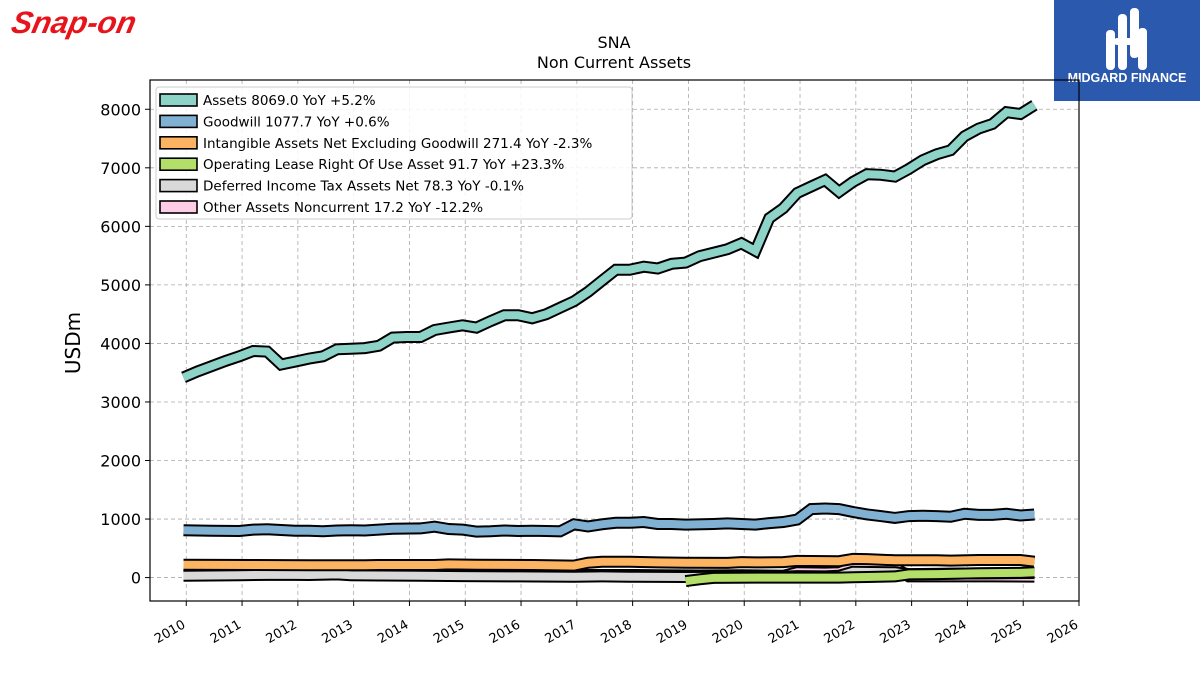  I want to click on y-tick-label: 5000, so click(120, 285).